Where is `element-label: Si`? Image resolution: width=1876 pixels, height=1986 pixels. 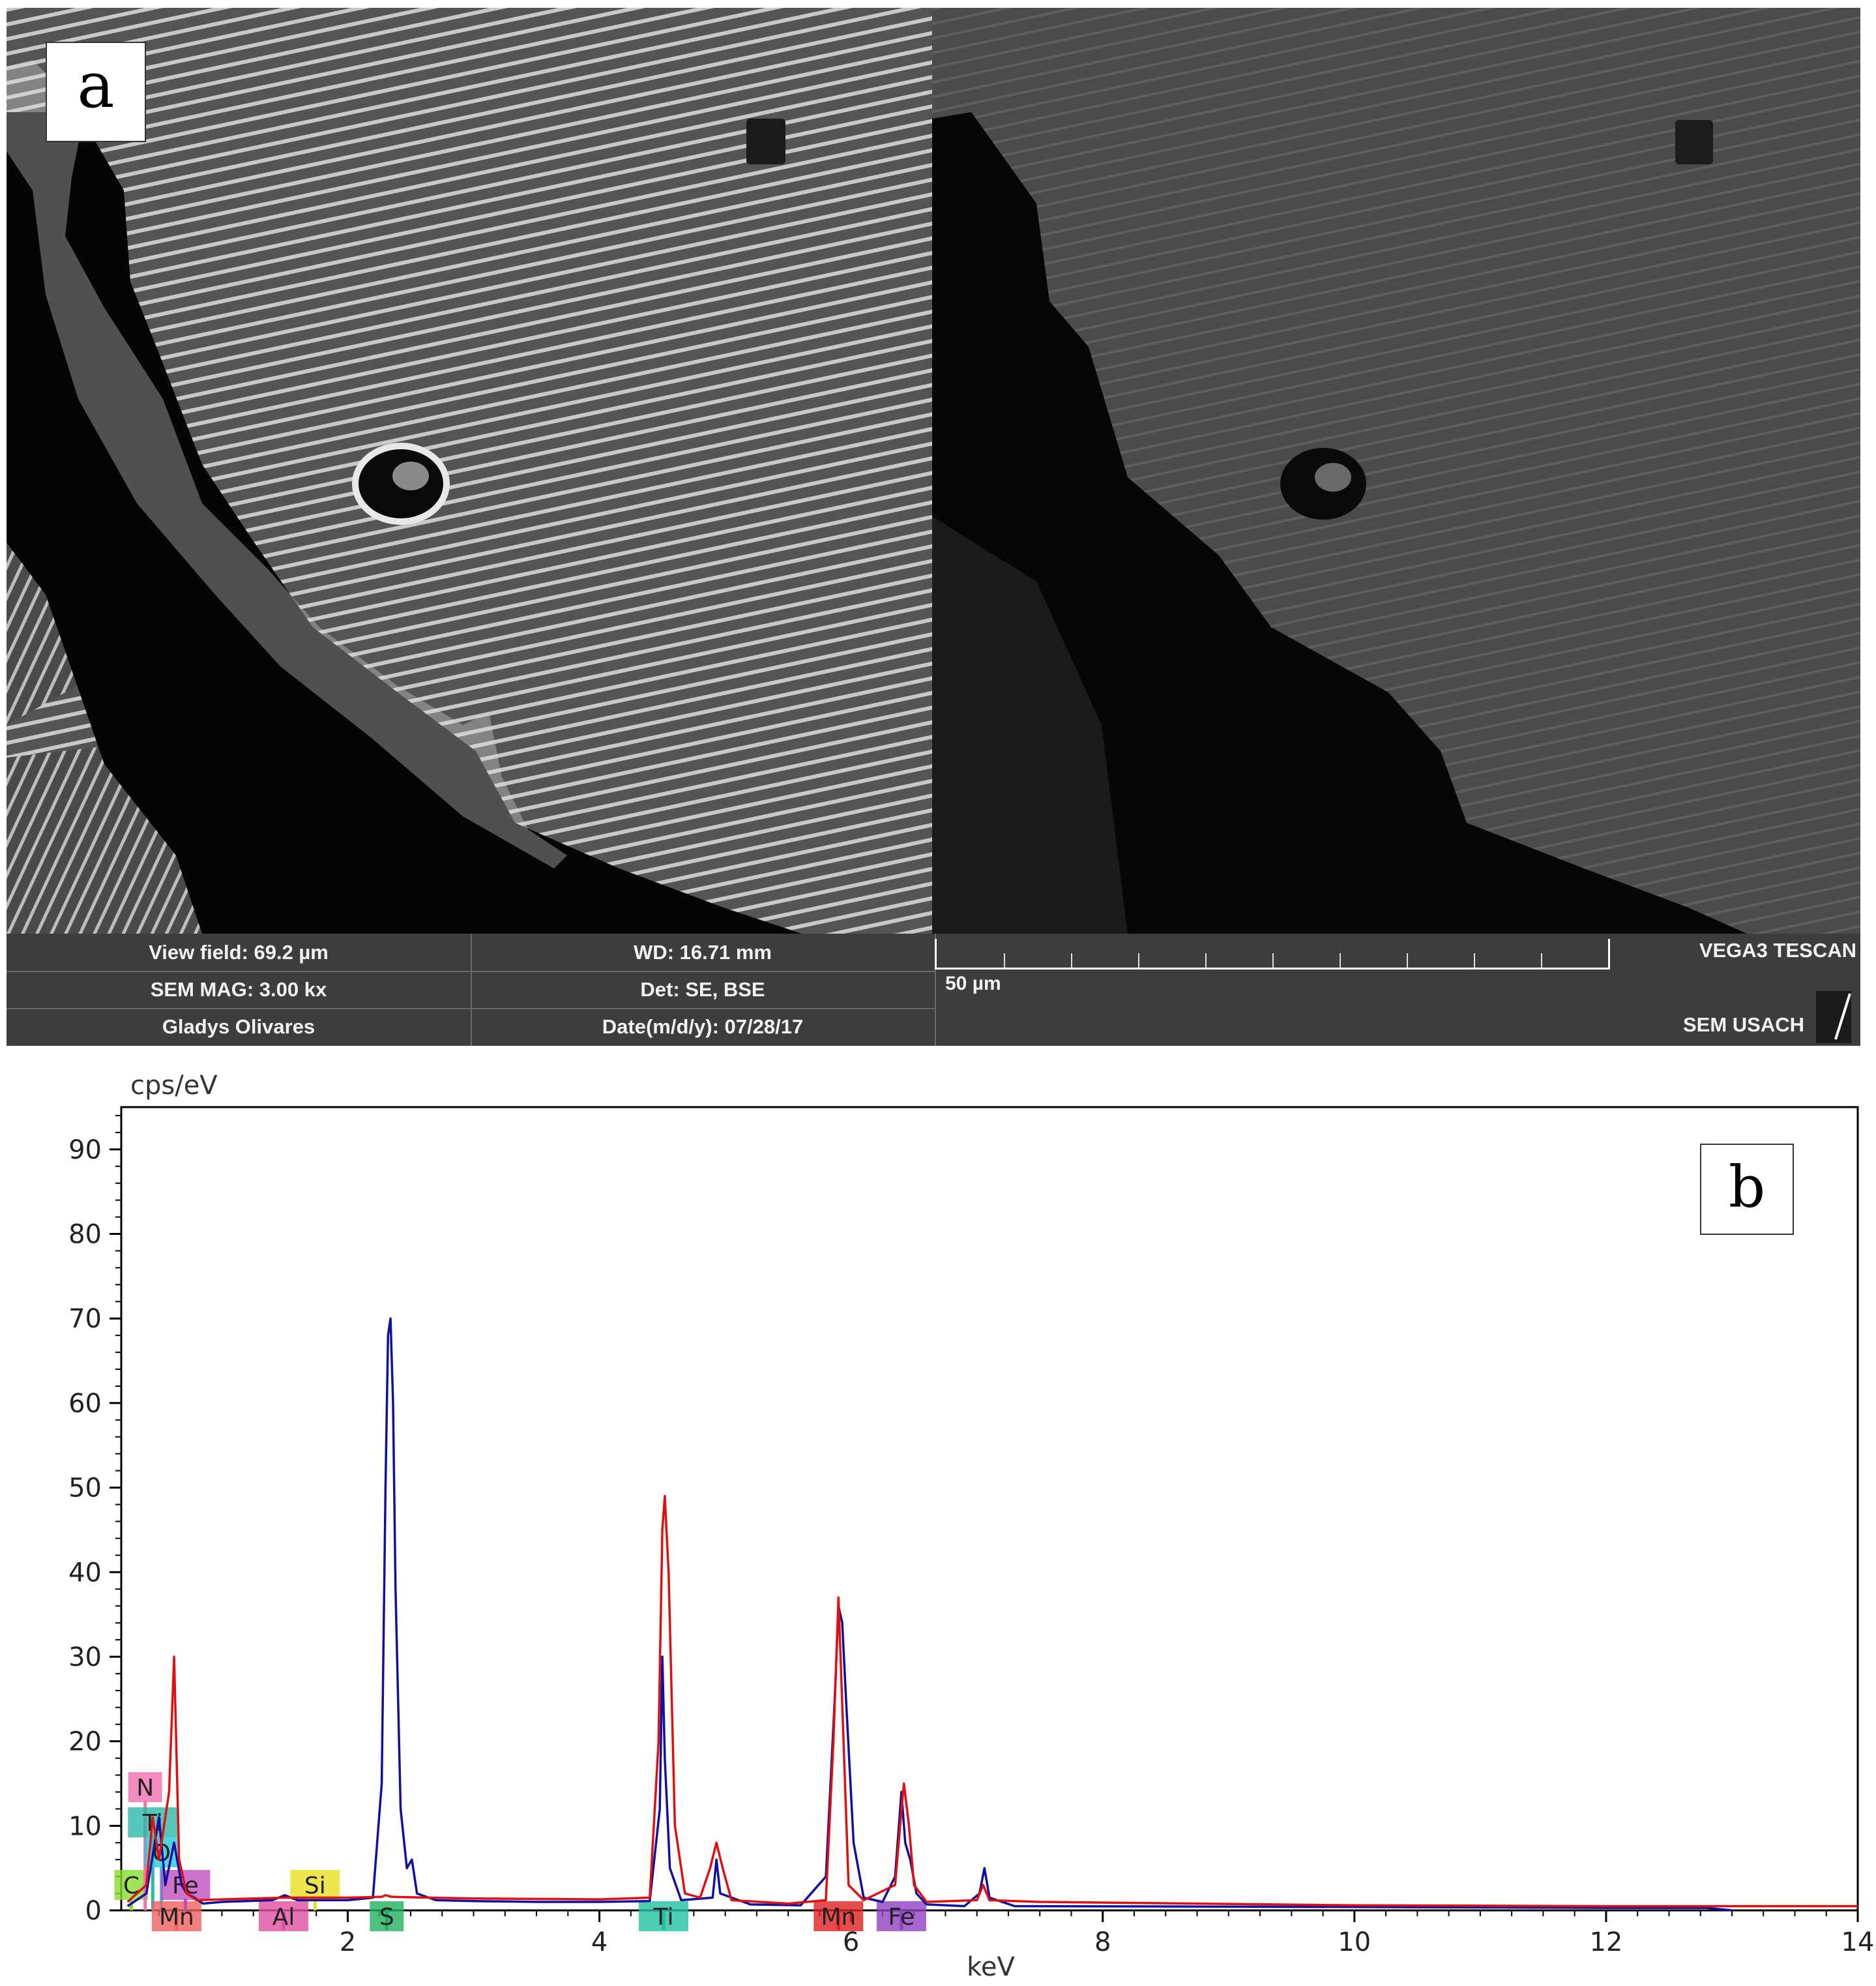
element-label: Si is located at coordinates (315, 1886).